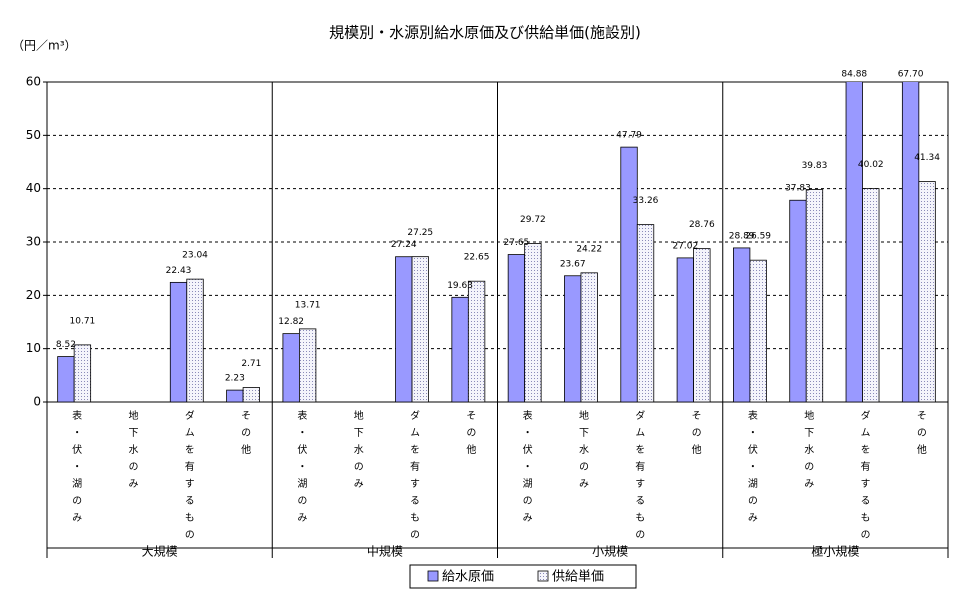 The image size is (970, 603). What do you see at coordinates (854, 75) in the screenshot?
I see `value-label: 84.88` at bounding box center [854, 75].